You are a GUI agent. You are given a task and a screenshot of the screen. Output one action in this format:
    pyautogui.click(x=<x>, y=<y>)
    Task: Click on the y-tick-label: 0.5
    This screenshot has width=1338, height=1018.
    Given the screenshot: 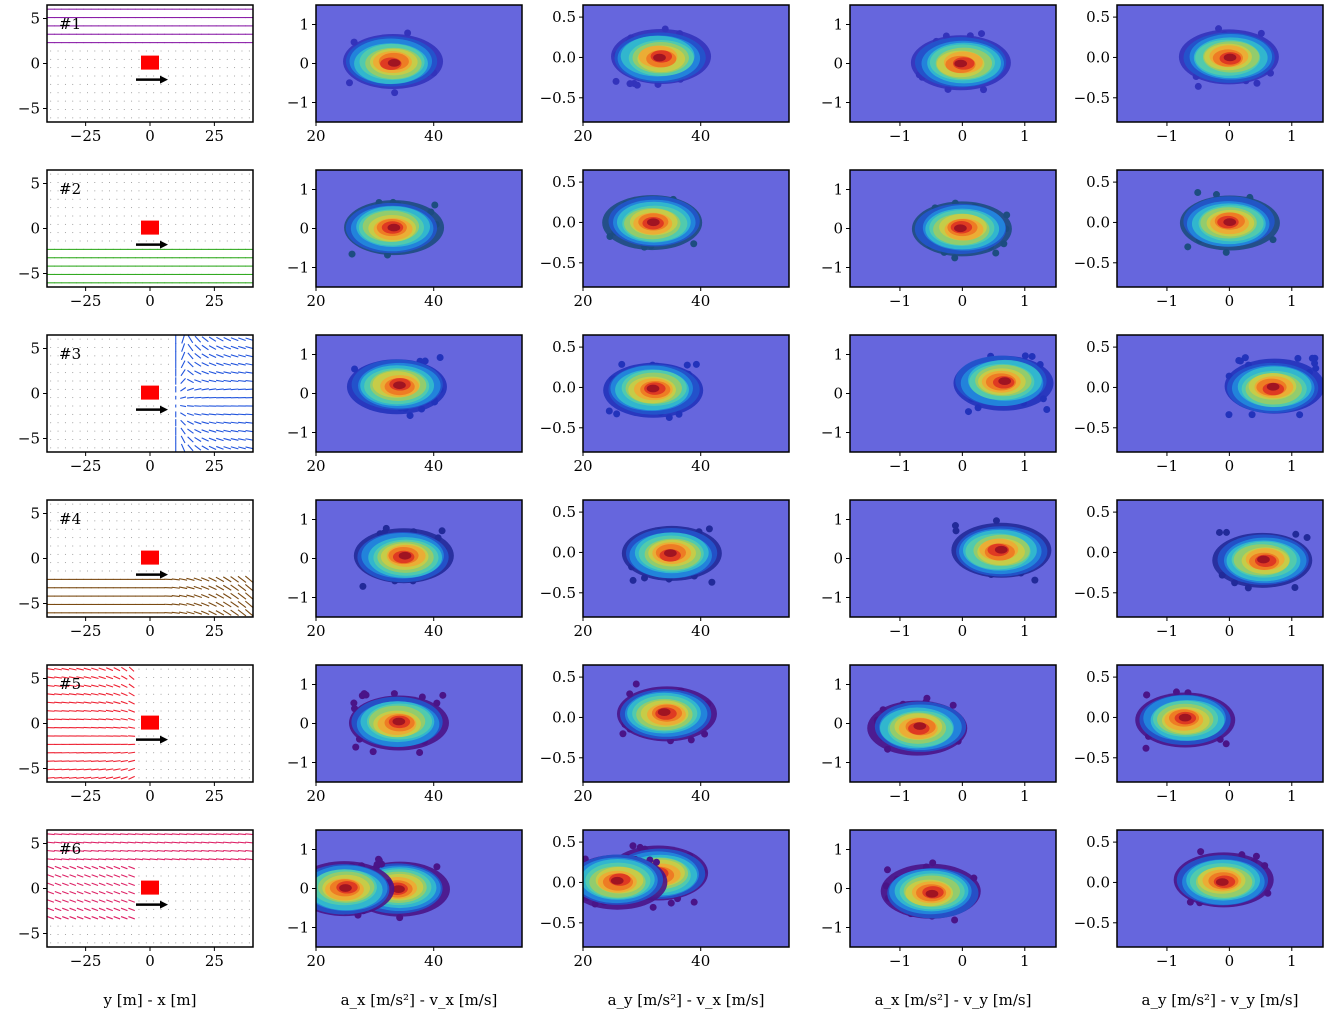 What is the action you would take?
    pyautogui.click(x=1098, y=842)
    